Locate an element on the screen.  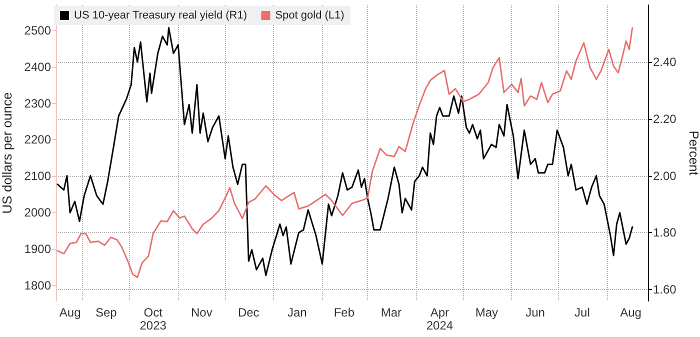
x-tick-label: Jul is located at coordinates (582, 313).